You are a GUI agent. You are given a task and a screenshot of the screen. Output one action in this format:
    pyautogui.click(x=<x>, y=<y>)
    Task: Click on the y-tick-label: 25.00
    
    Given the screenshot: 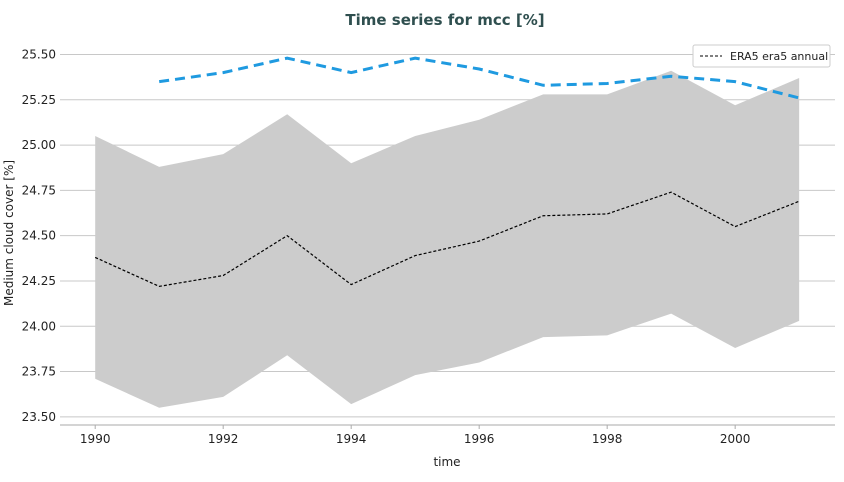 What is the action you would take?
    pyautogui.click(x=39, y=145)
    